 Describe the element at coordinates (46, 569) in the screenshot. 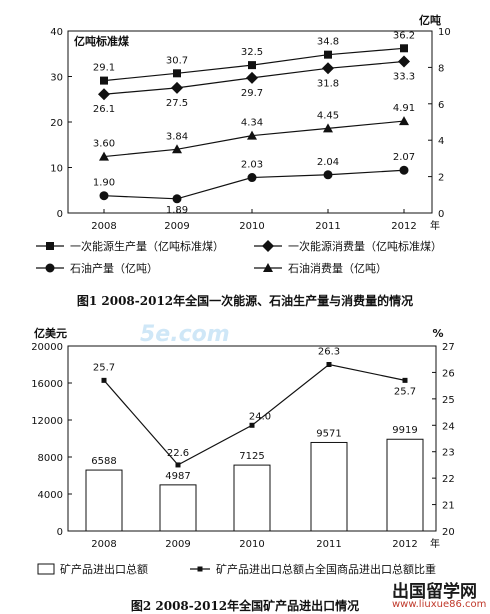

I see `legend-bar-swatch` at that location.